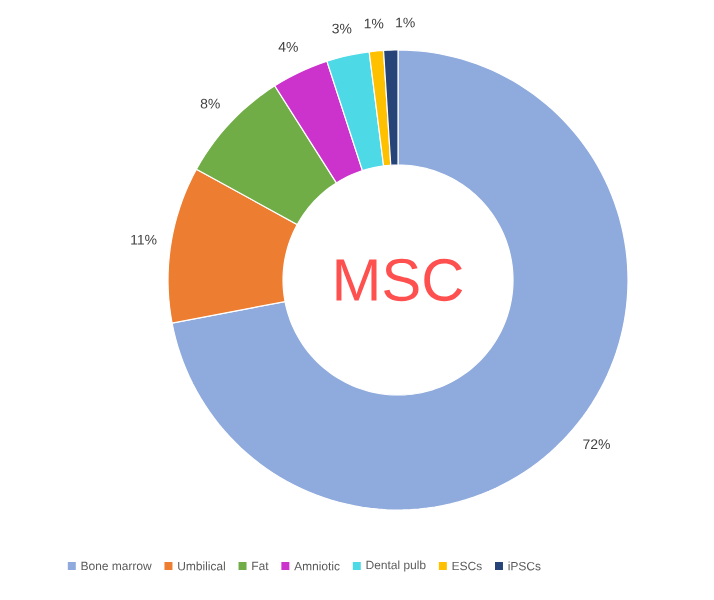  I want to click on text: MSC, so click(399, 280).